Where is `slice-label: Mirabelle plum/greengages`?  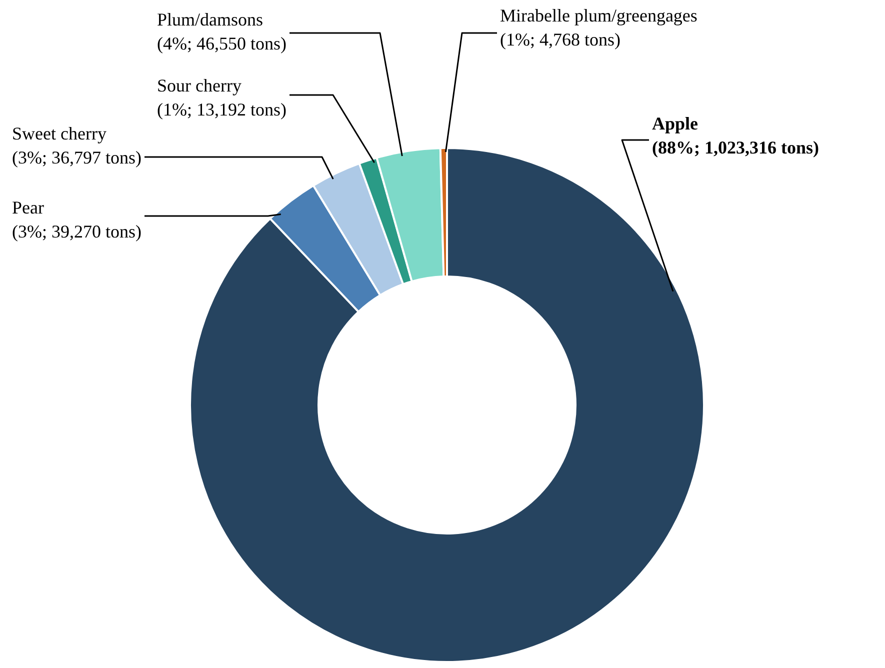 slice-label: Mirabelle plum/greengages is located at coordinates (599, 16).